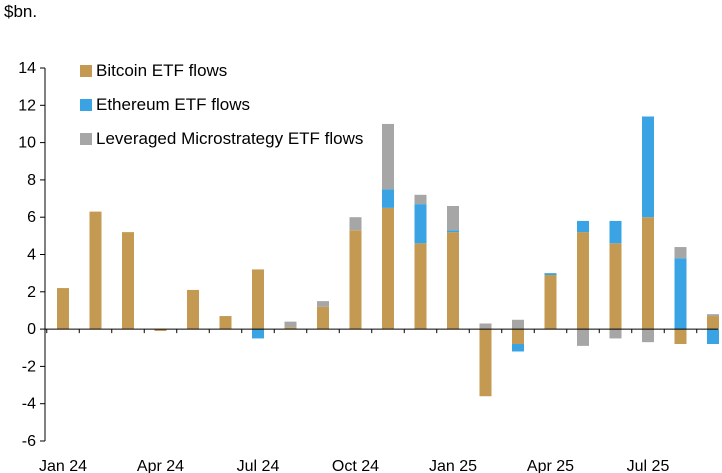  I want to click on legend-swatch-microstrategy, so click(86, 139).